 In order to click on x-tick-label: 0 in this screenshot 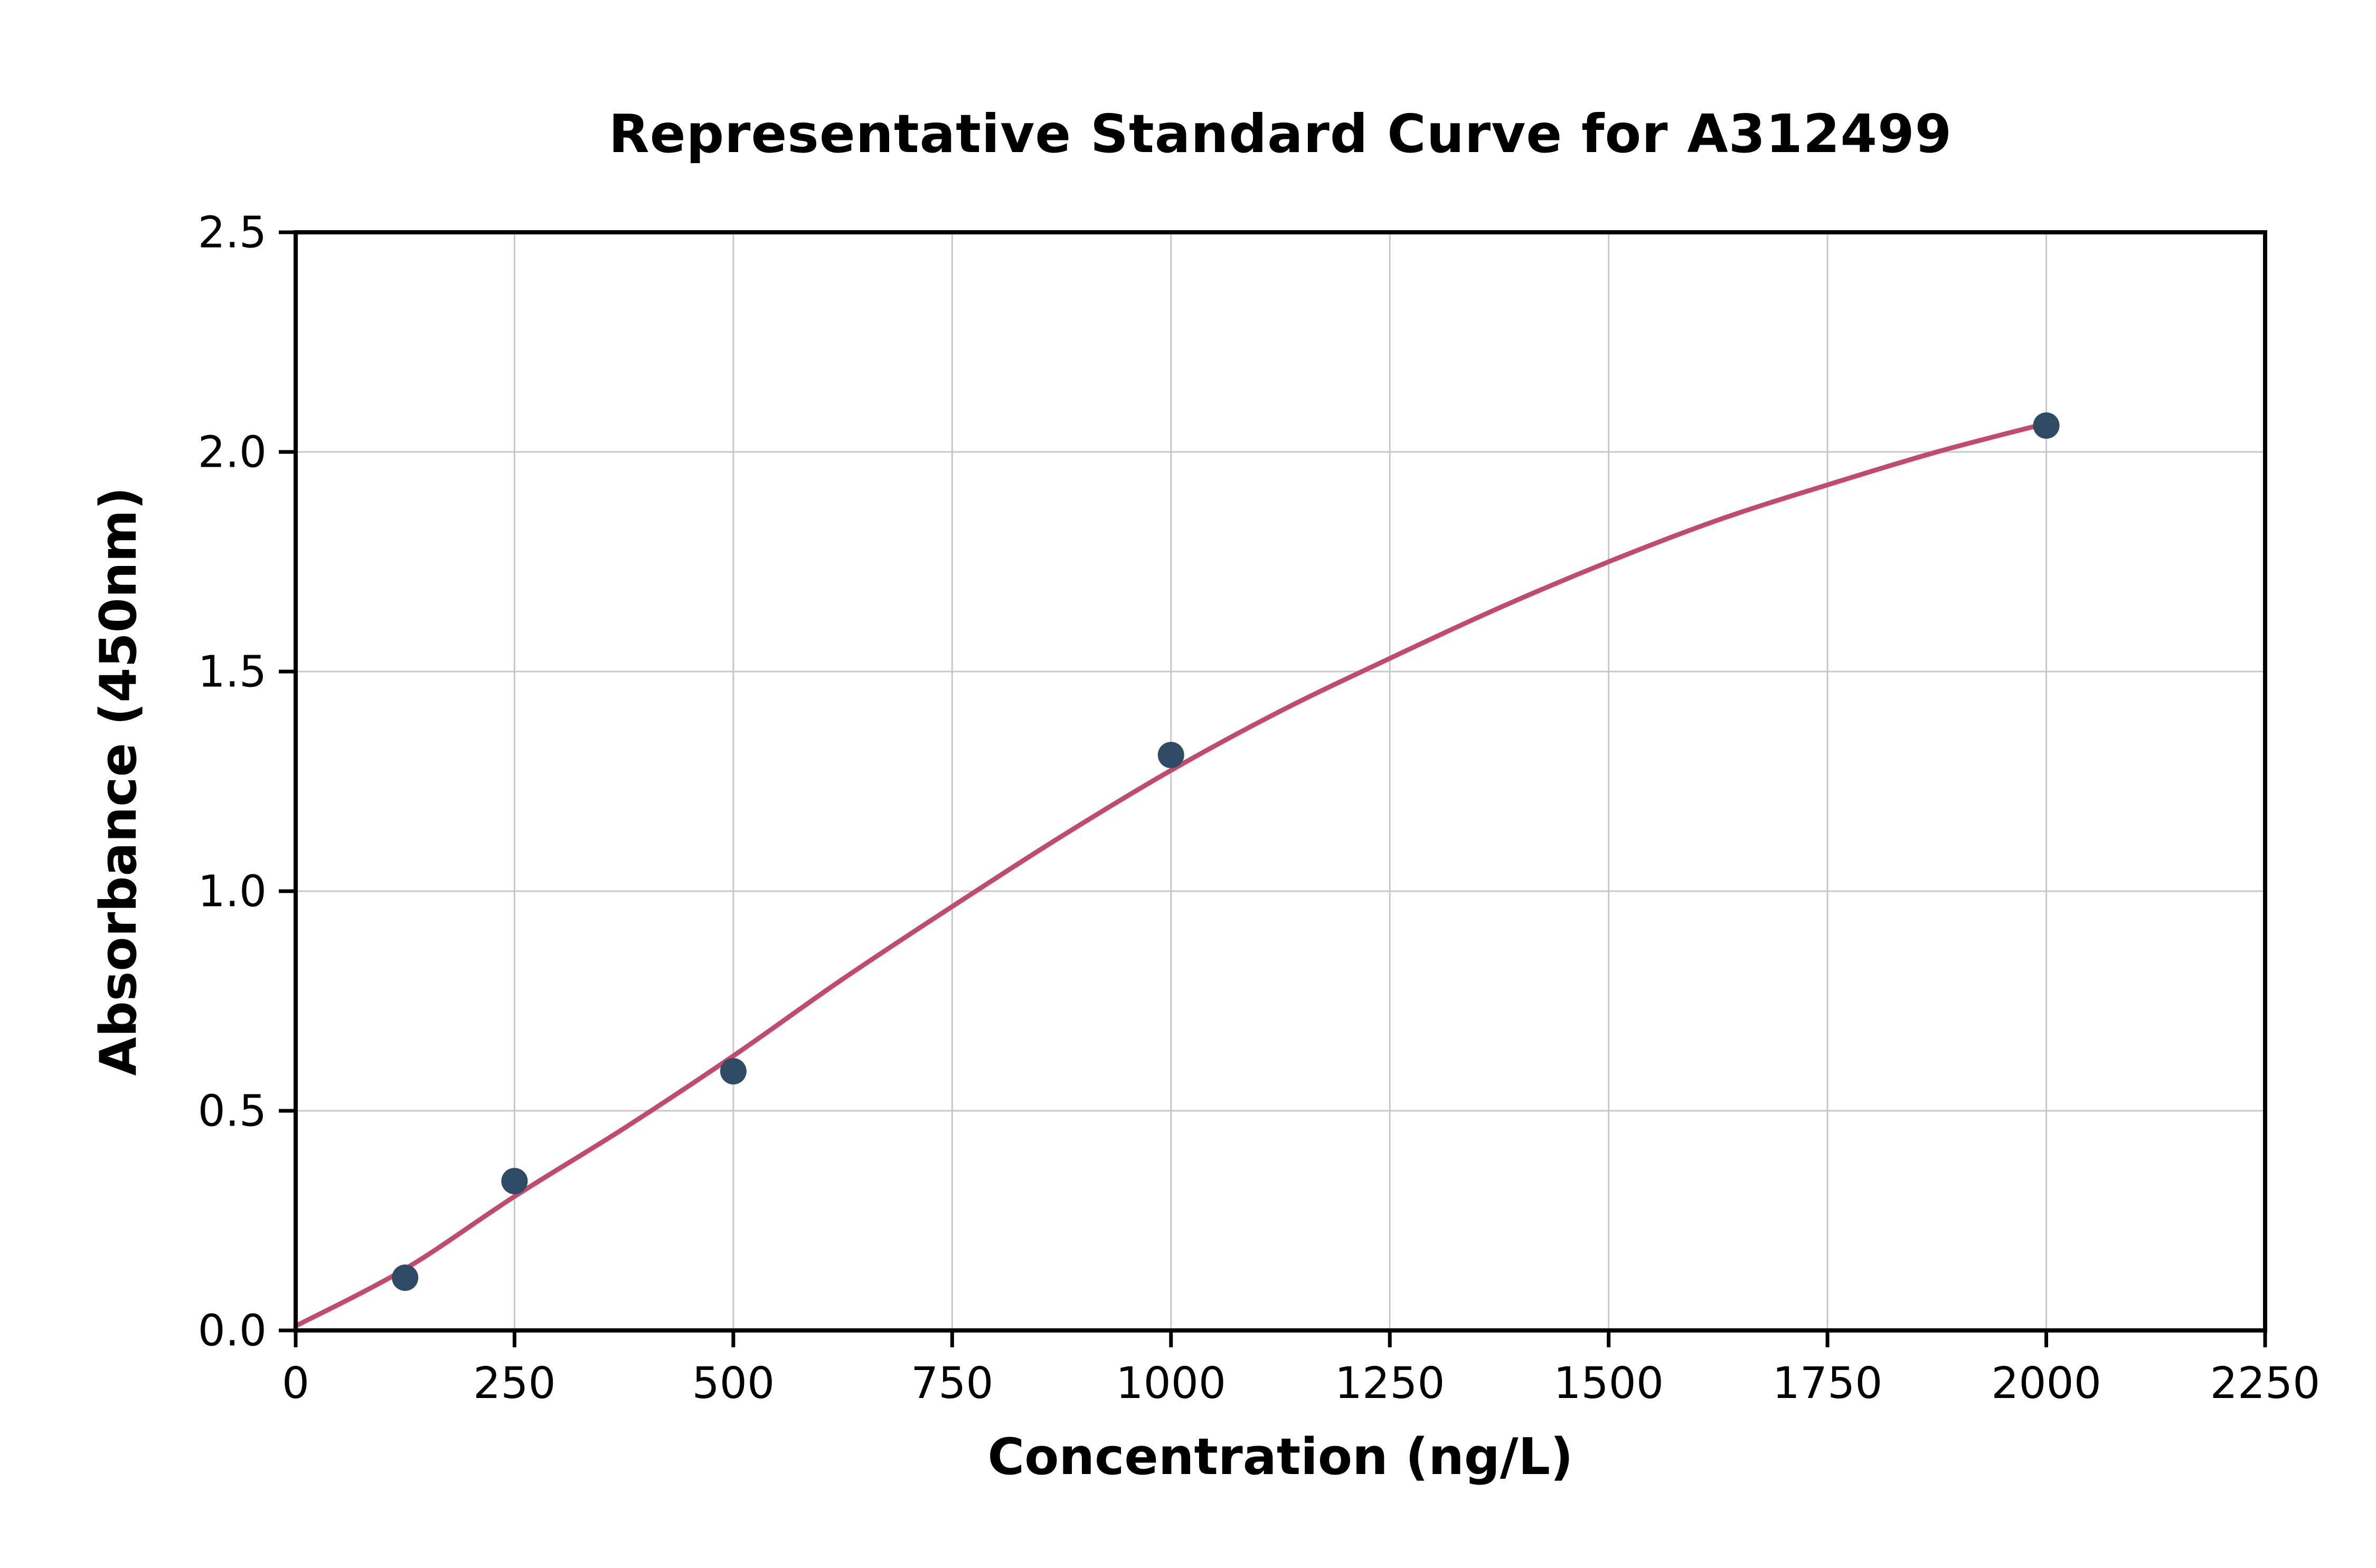, I will do `click(296, 1384)`.